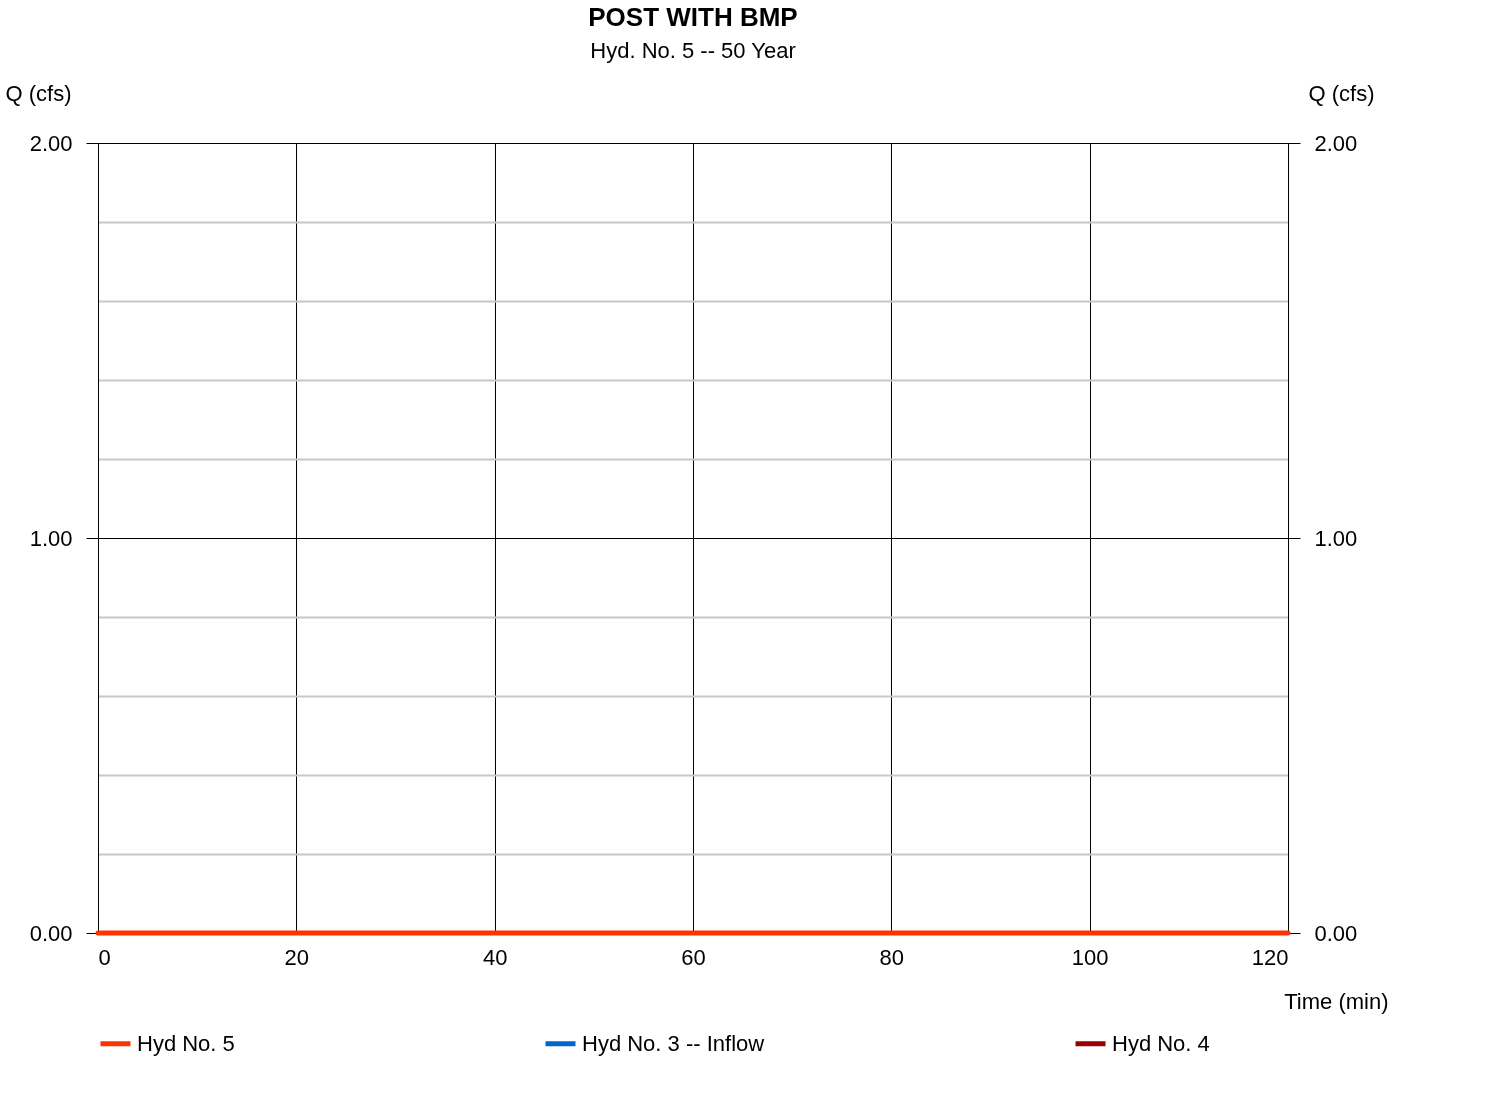  I want to click on y-axis-title: Q (cfs), so click(38, 93).